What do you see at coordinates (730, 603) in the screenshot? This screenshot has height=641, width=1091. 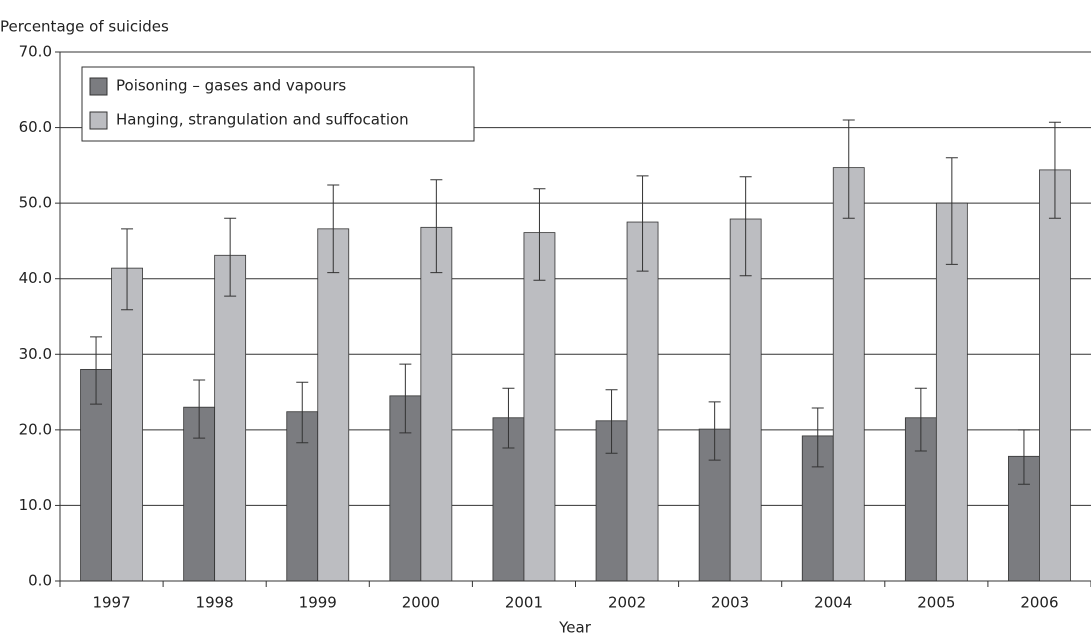 I see `x-tick-label: 2003` at bounding box center [730, 603].